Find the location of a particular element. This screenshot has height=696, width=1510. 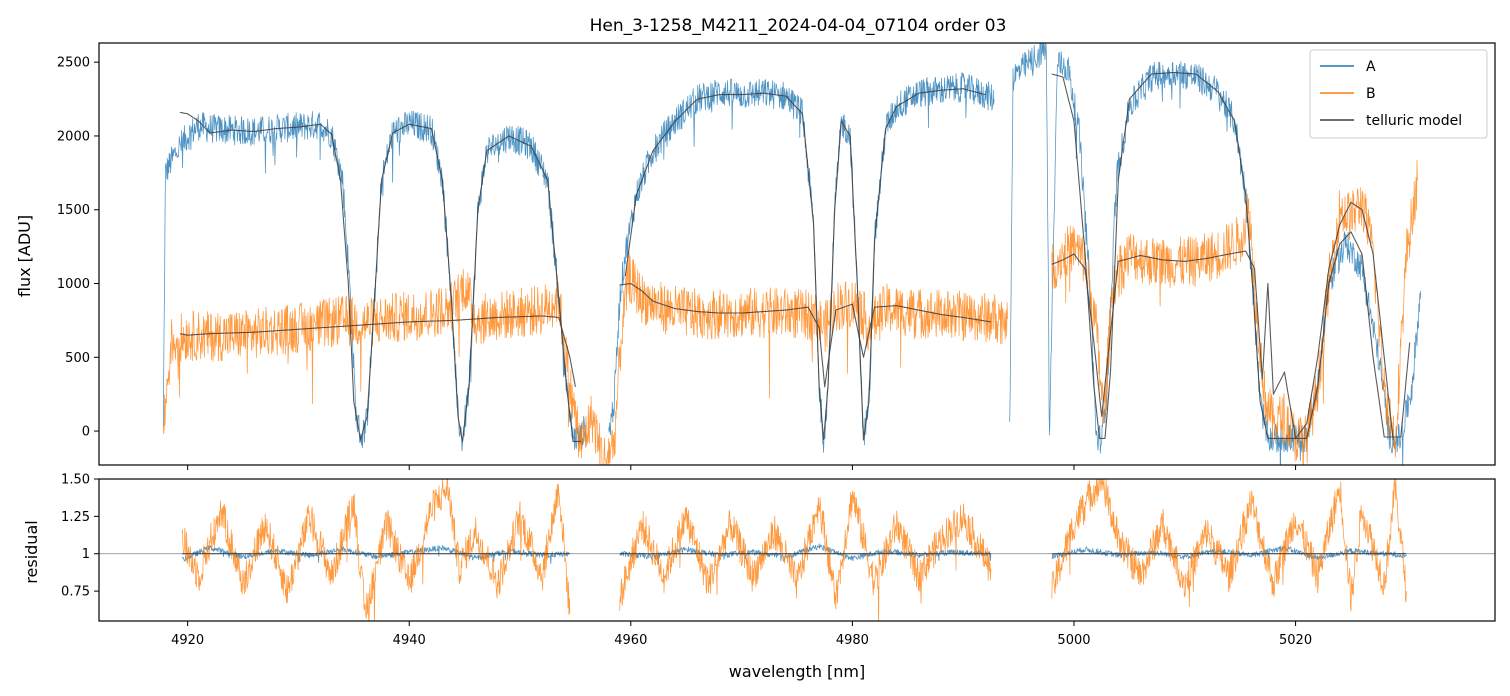

top-ytick-label-3: 1500 is located at coordinates (73, 210).